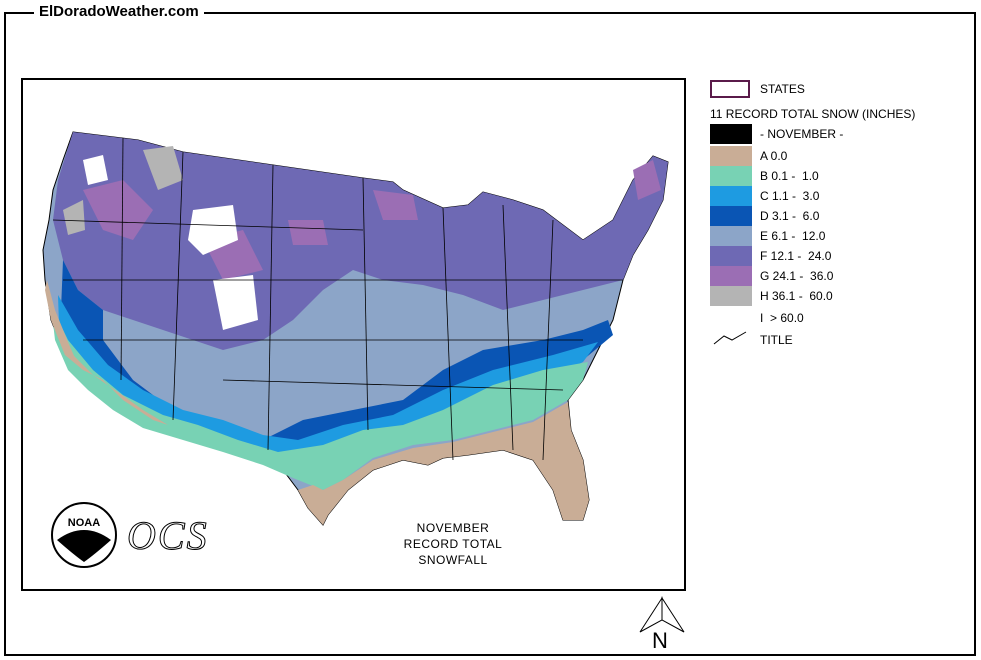 This screenshot has height=660, width=981. What do you see at coordinates (840, 196) in the screenshot?
I see `legend-row-c: C 1.1 - 3.0` at bounding box center [840, 196].